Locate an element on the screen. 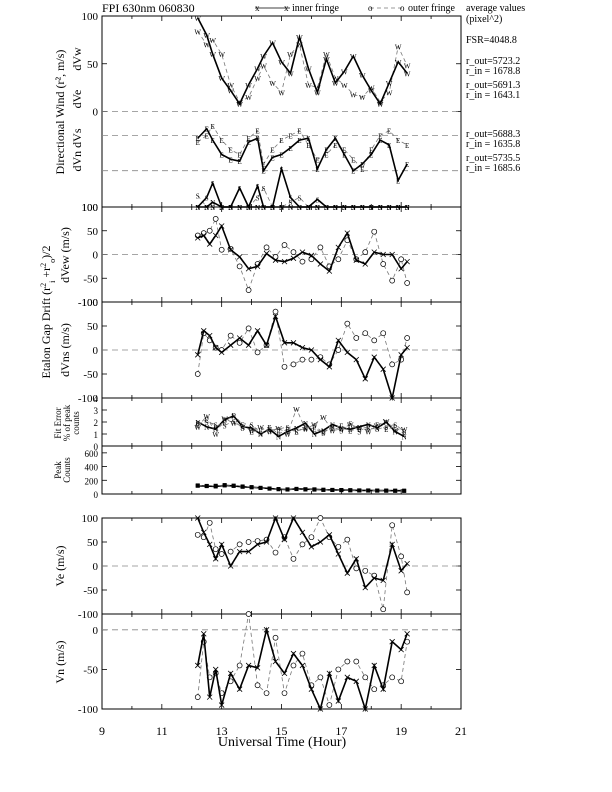 The height and width of the screenshot is (792, 612). series-E-inner is located at coordinates (302, 155).